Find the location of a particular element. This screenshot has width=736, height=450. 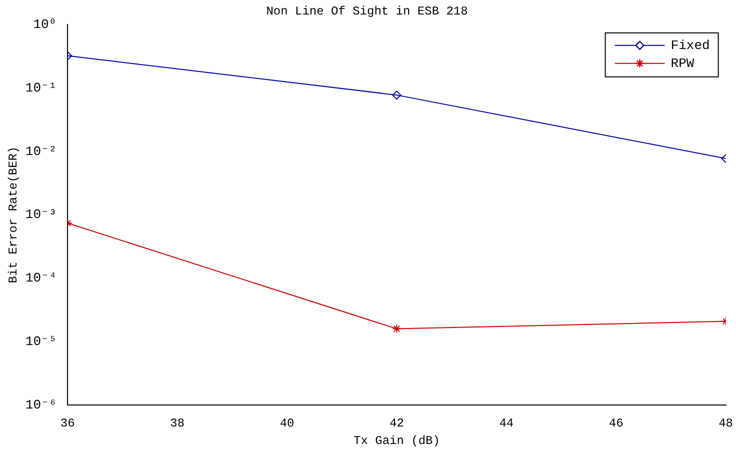

x-tick-label: 42 is located at coordinates (397, 423).